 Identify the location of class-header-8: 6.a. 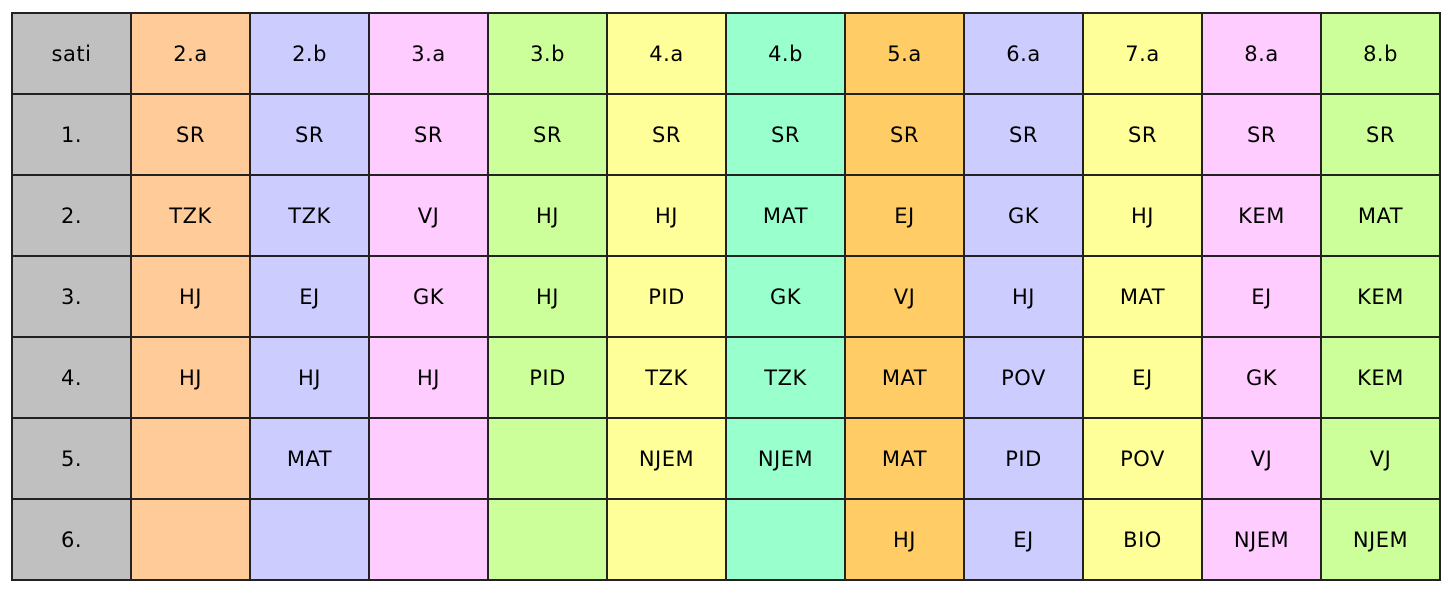
(1023, 53).